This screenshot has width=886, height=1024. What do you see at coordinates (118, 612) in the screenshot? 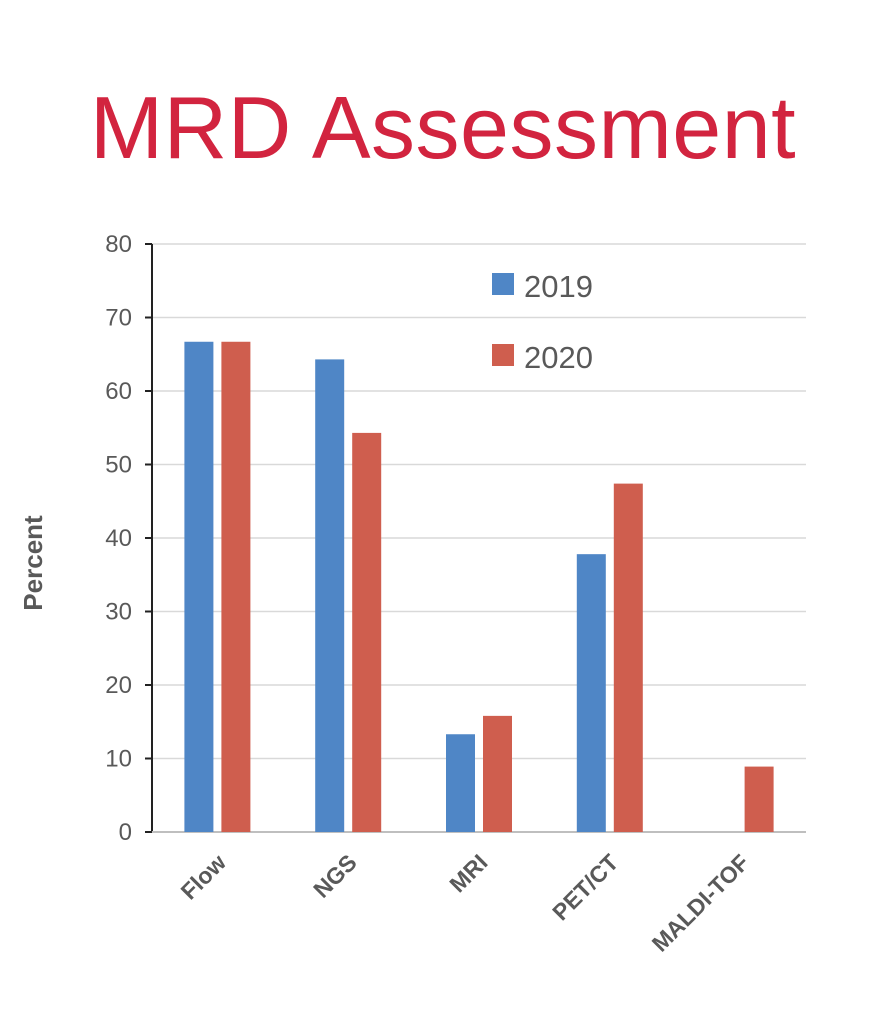
I see `y-tick-label: 30` at bounding box center [118, 612].